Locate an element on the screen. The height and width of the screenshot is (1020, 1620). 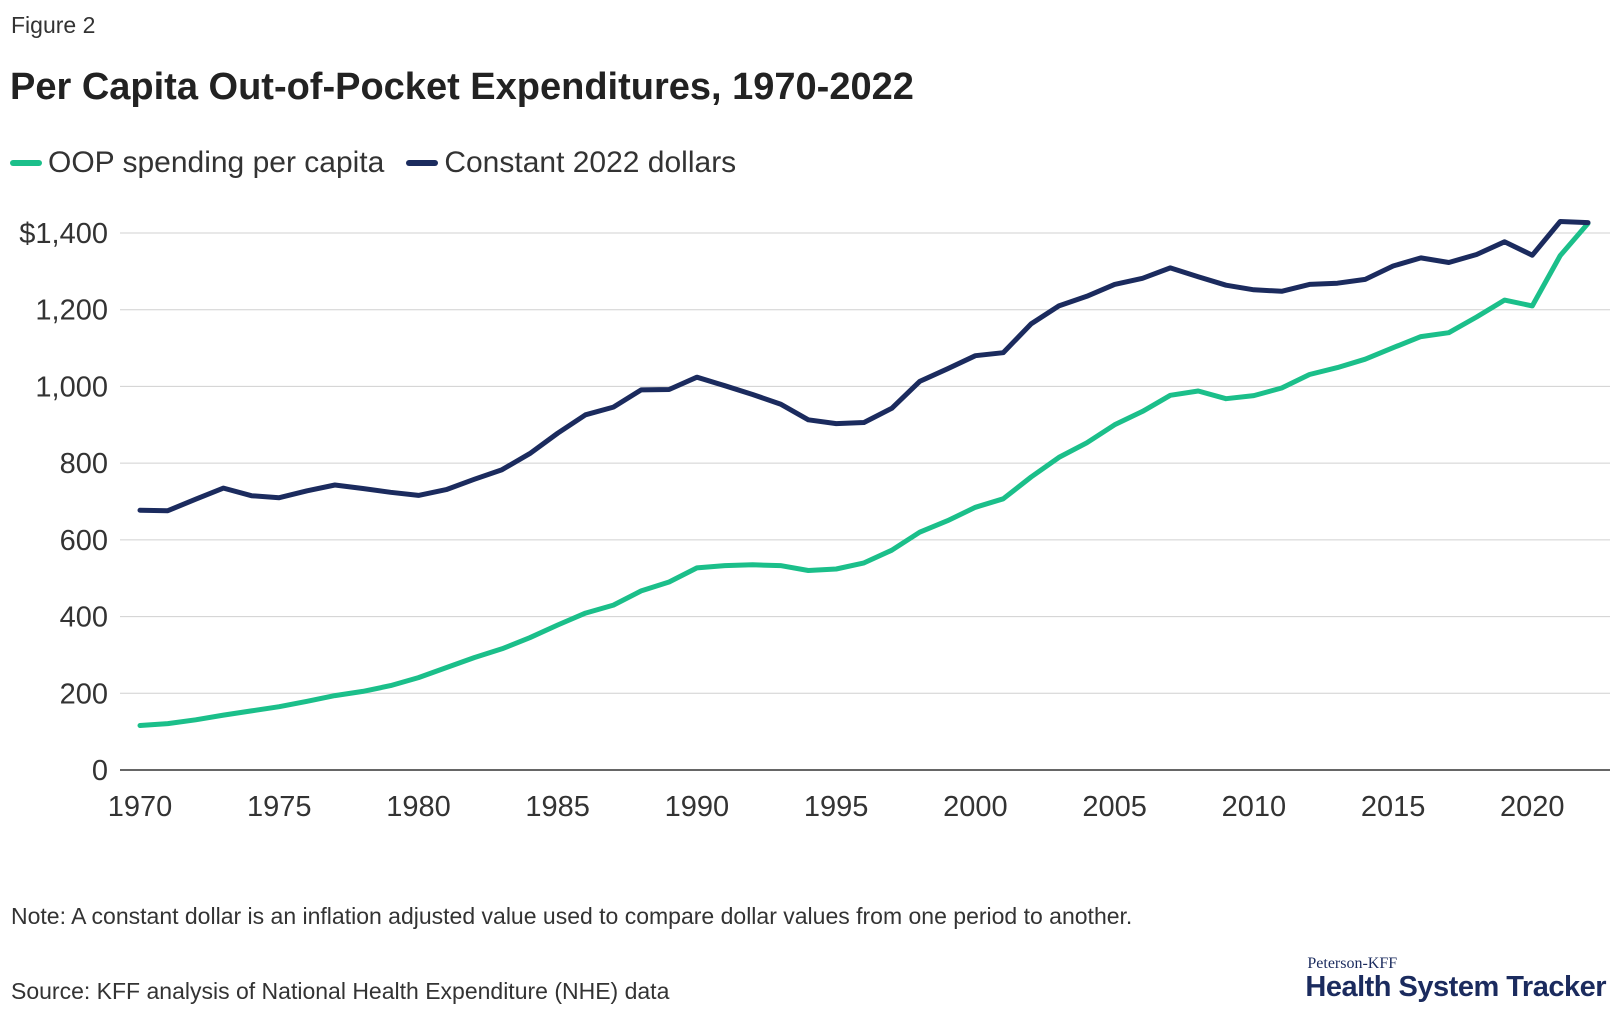
y-tick-label: 1,000 is located at coordinates (71, 387).